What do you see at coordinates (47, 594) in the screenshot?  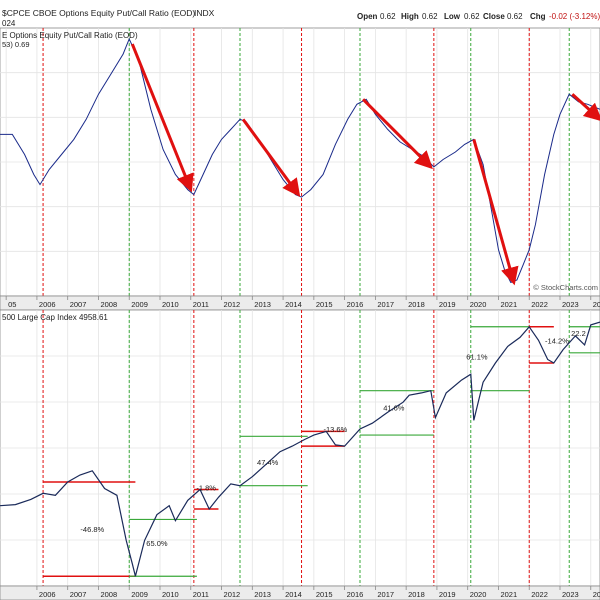 I see `bottom-tick-label: 2006` at bounding box center [47, 594].